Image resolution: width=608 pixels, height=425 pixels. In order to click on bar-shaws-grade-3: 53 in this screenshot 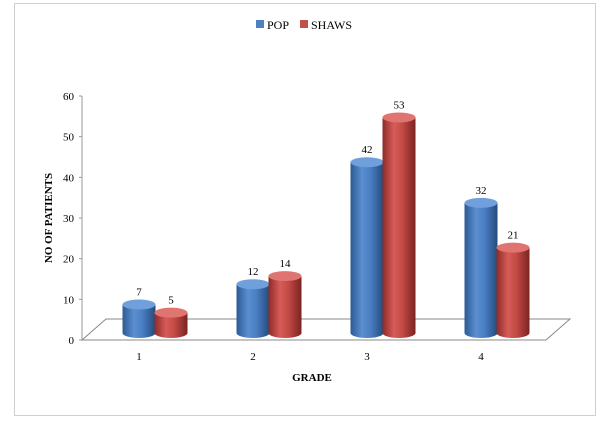, I will do `click(399, 218)`.